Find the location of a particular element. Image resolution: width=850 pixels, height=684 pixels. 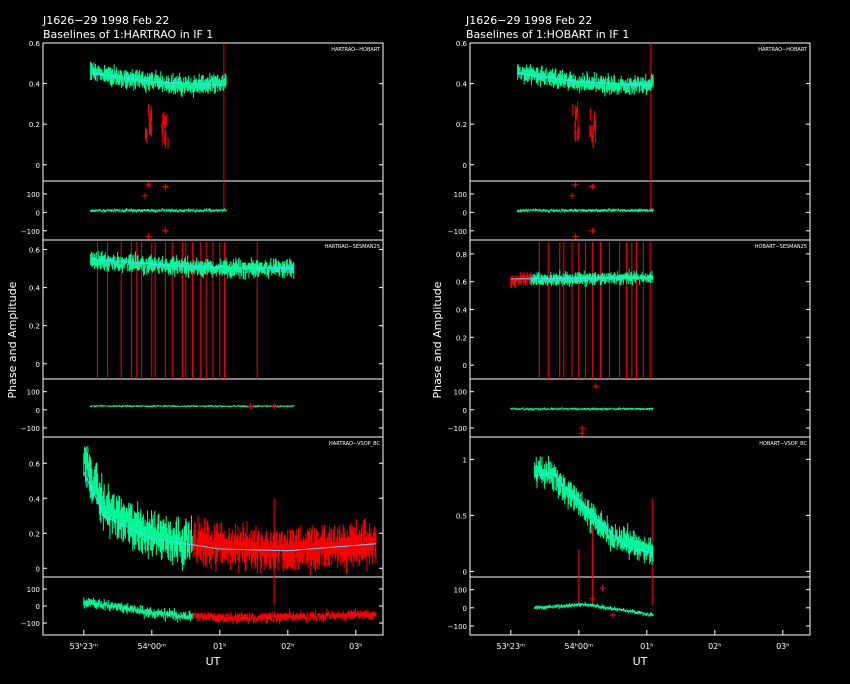

baseline-3: HARTRAO−VSOP_BC 0 0.2 0.4 0.6 −100 0 100 is located at coordinates (202, 532).